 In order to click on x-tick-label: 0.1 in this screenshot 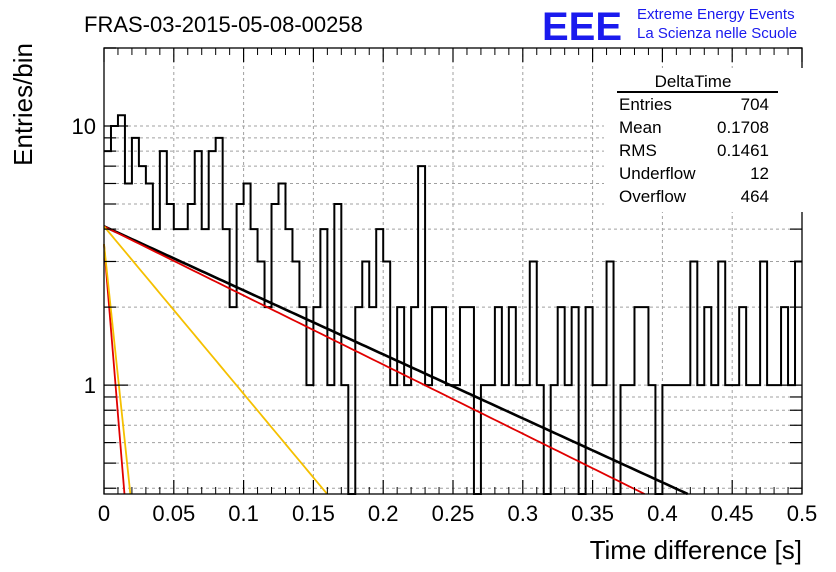, I will do `click(243, 513)`.